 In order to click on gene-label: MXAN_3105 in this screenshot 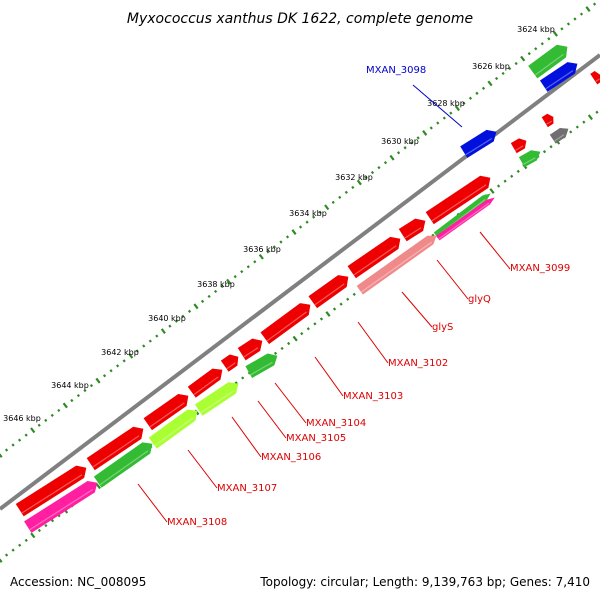, I will do `click(316, 438)`.